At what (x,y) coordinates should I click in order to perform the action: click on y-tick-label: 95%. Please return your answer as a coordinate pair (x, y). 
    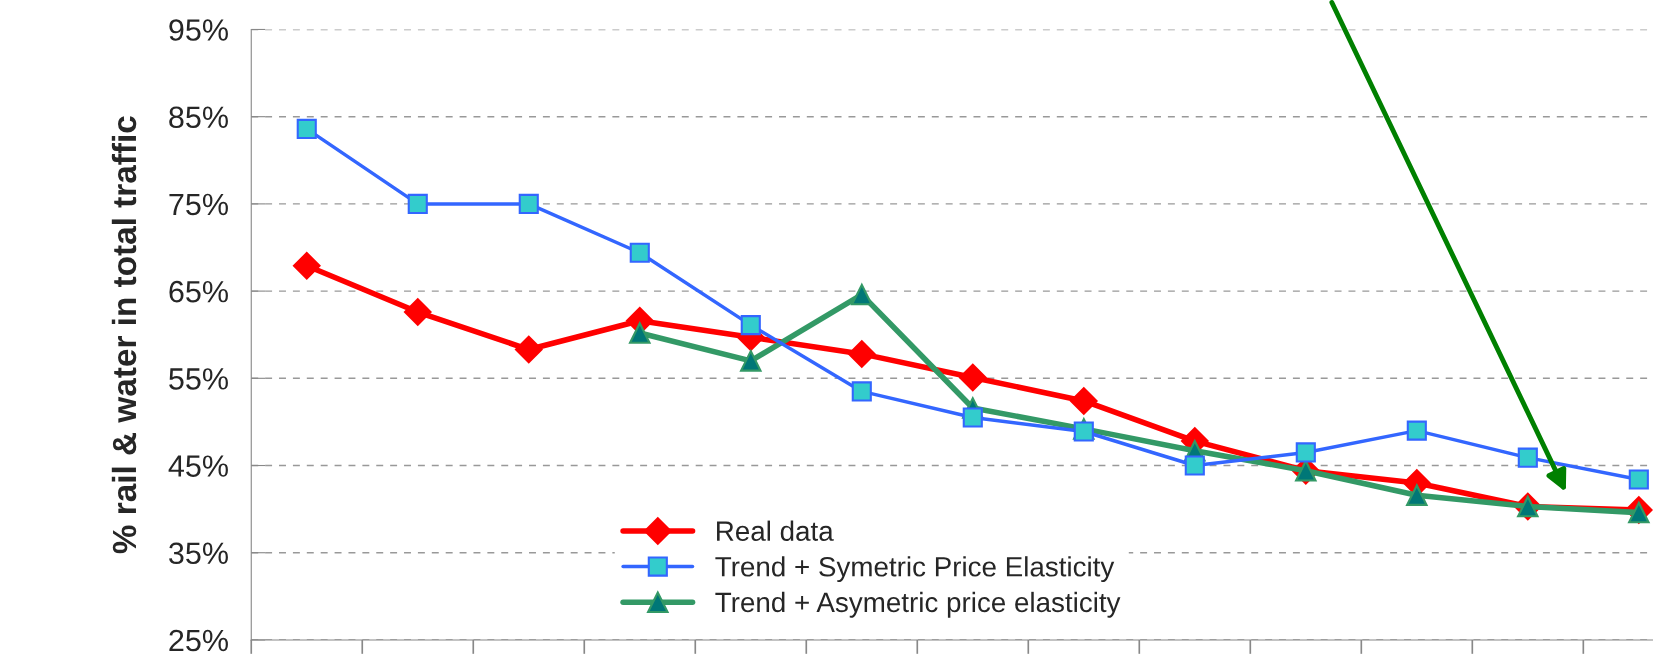
    Looking at the image, I should click on (198, 30).